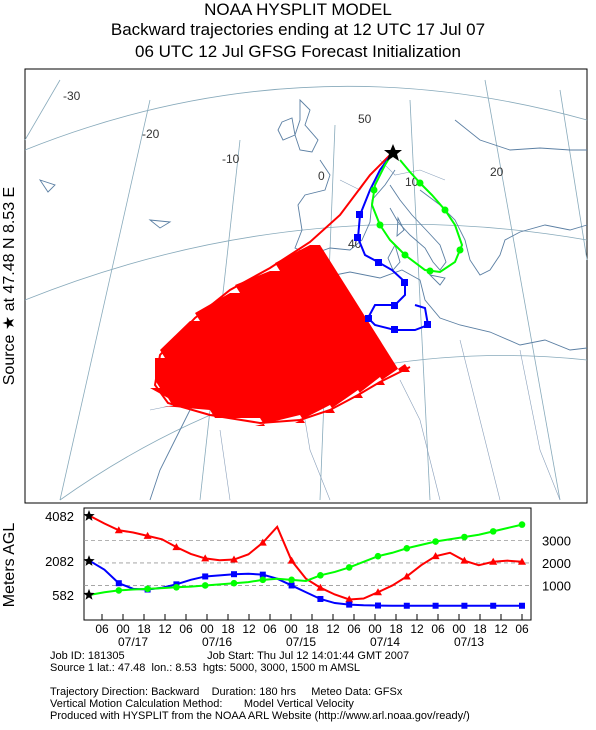 The image size is (596, 730). I want to click on job-id: Job ID: 181305, so click(87, 656).